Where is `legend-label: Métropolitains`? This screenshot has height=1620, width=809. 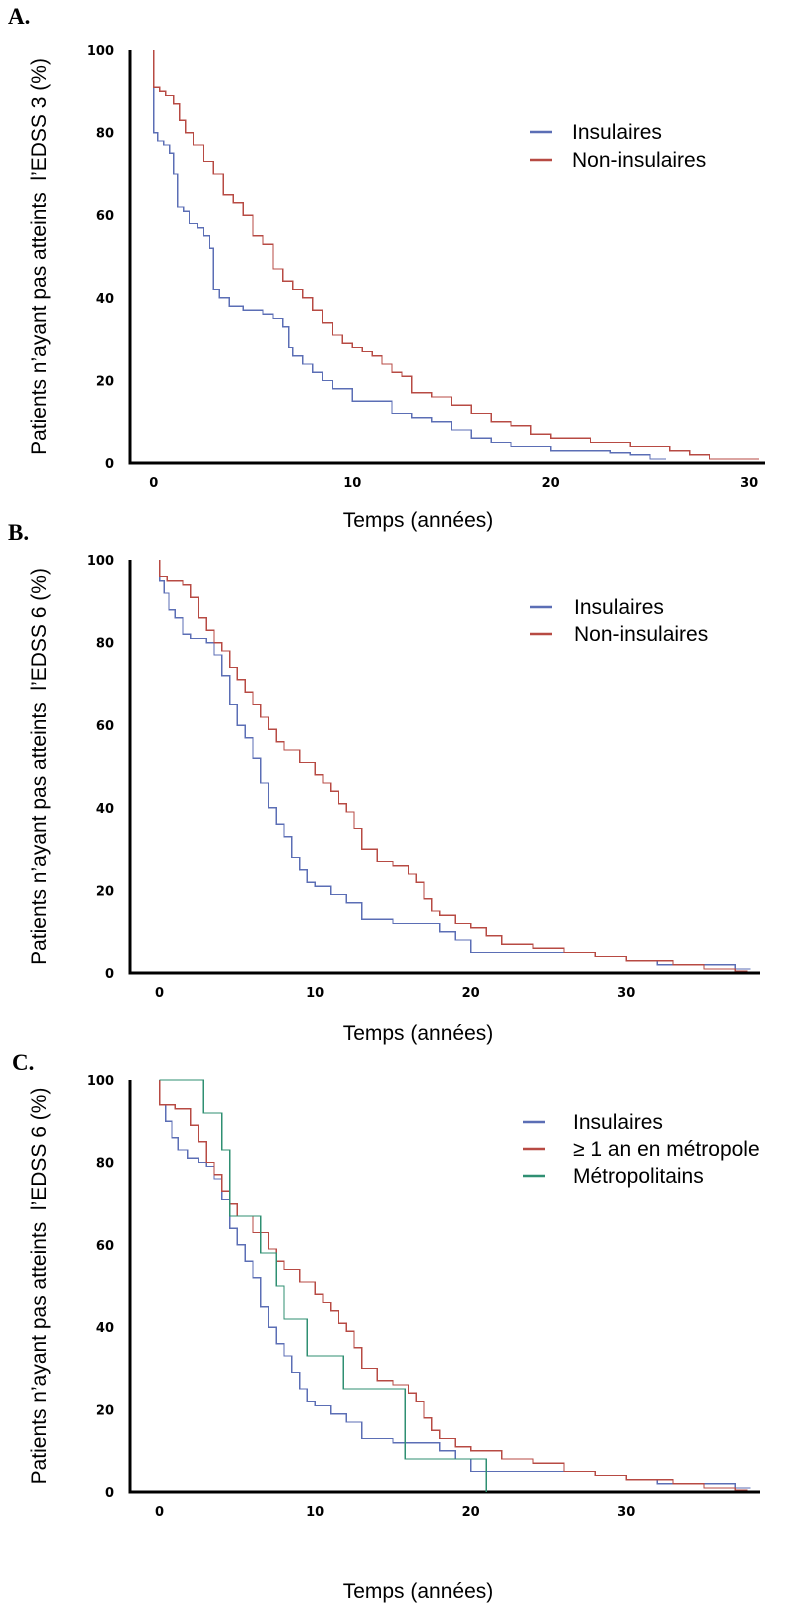
legend-label: Métropolitains is located at coordinates (638, 1176).